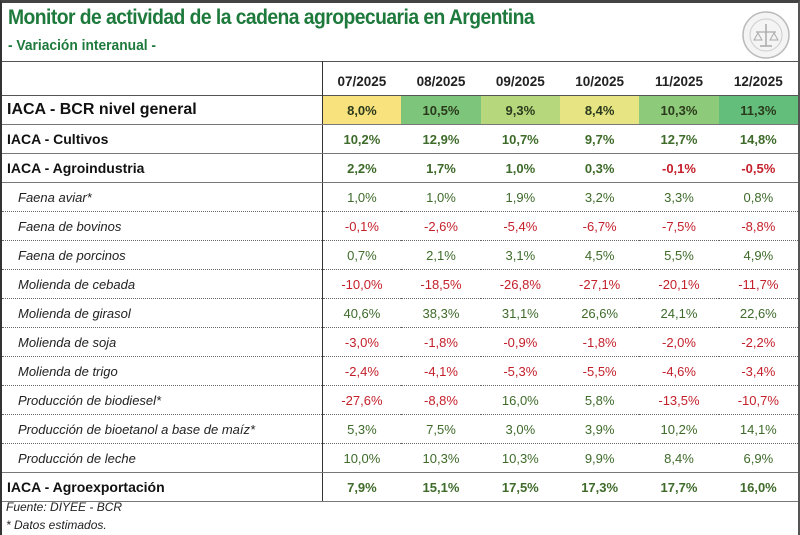  What do you see at coordinates (441, 429) in the screenshot?
I see `value-cell: 7,5%` at bounding box center [441, 429].